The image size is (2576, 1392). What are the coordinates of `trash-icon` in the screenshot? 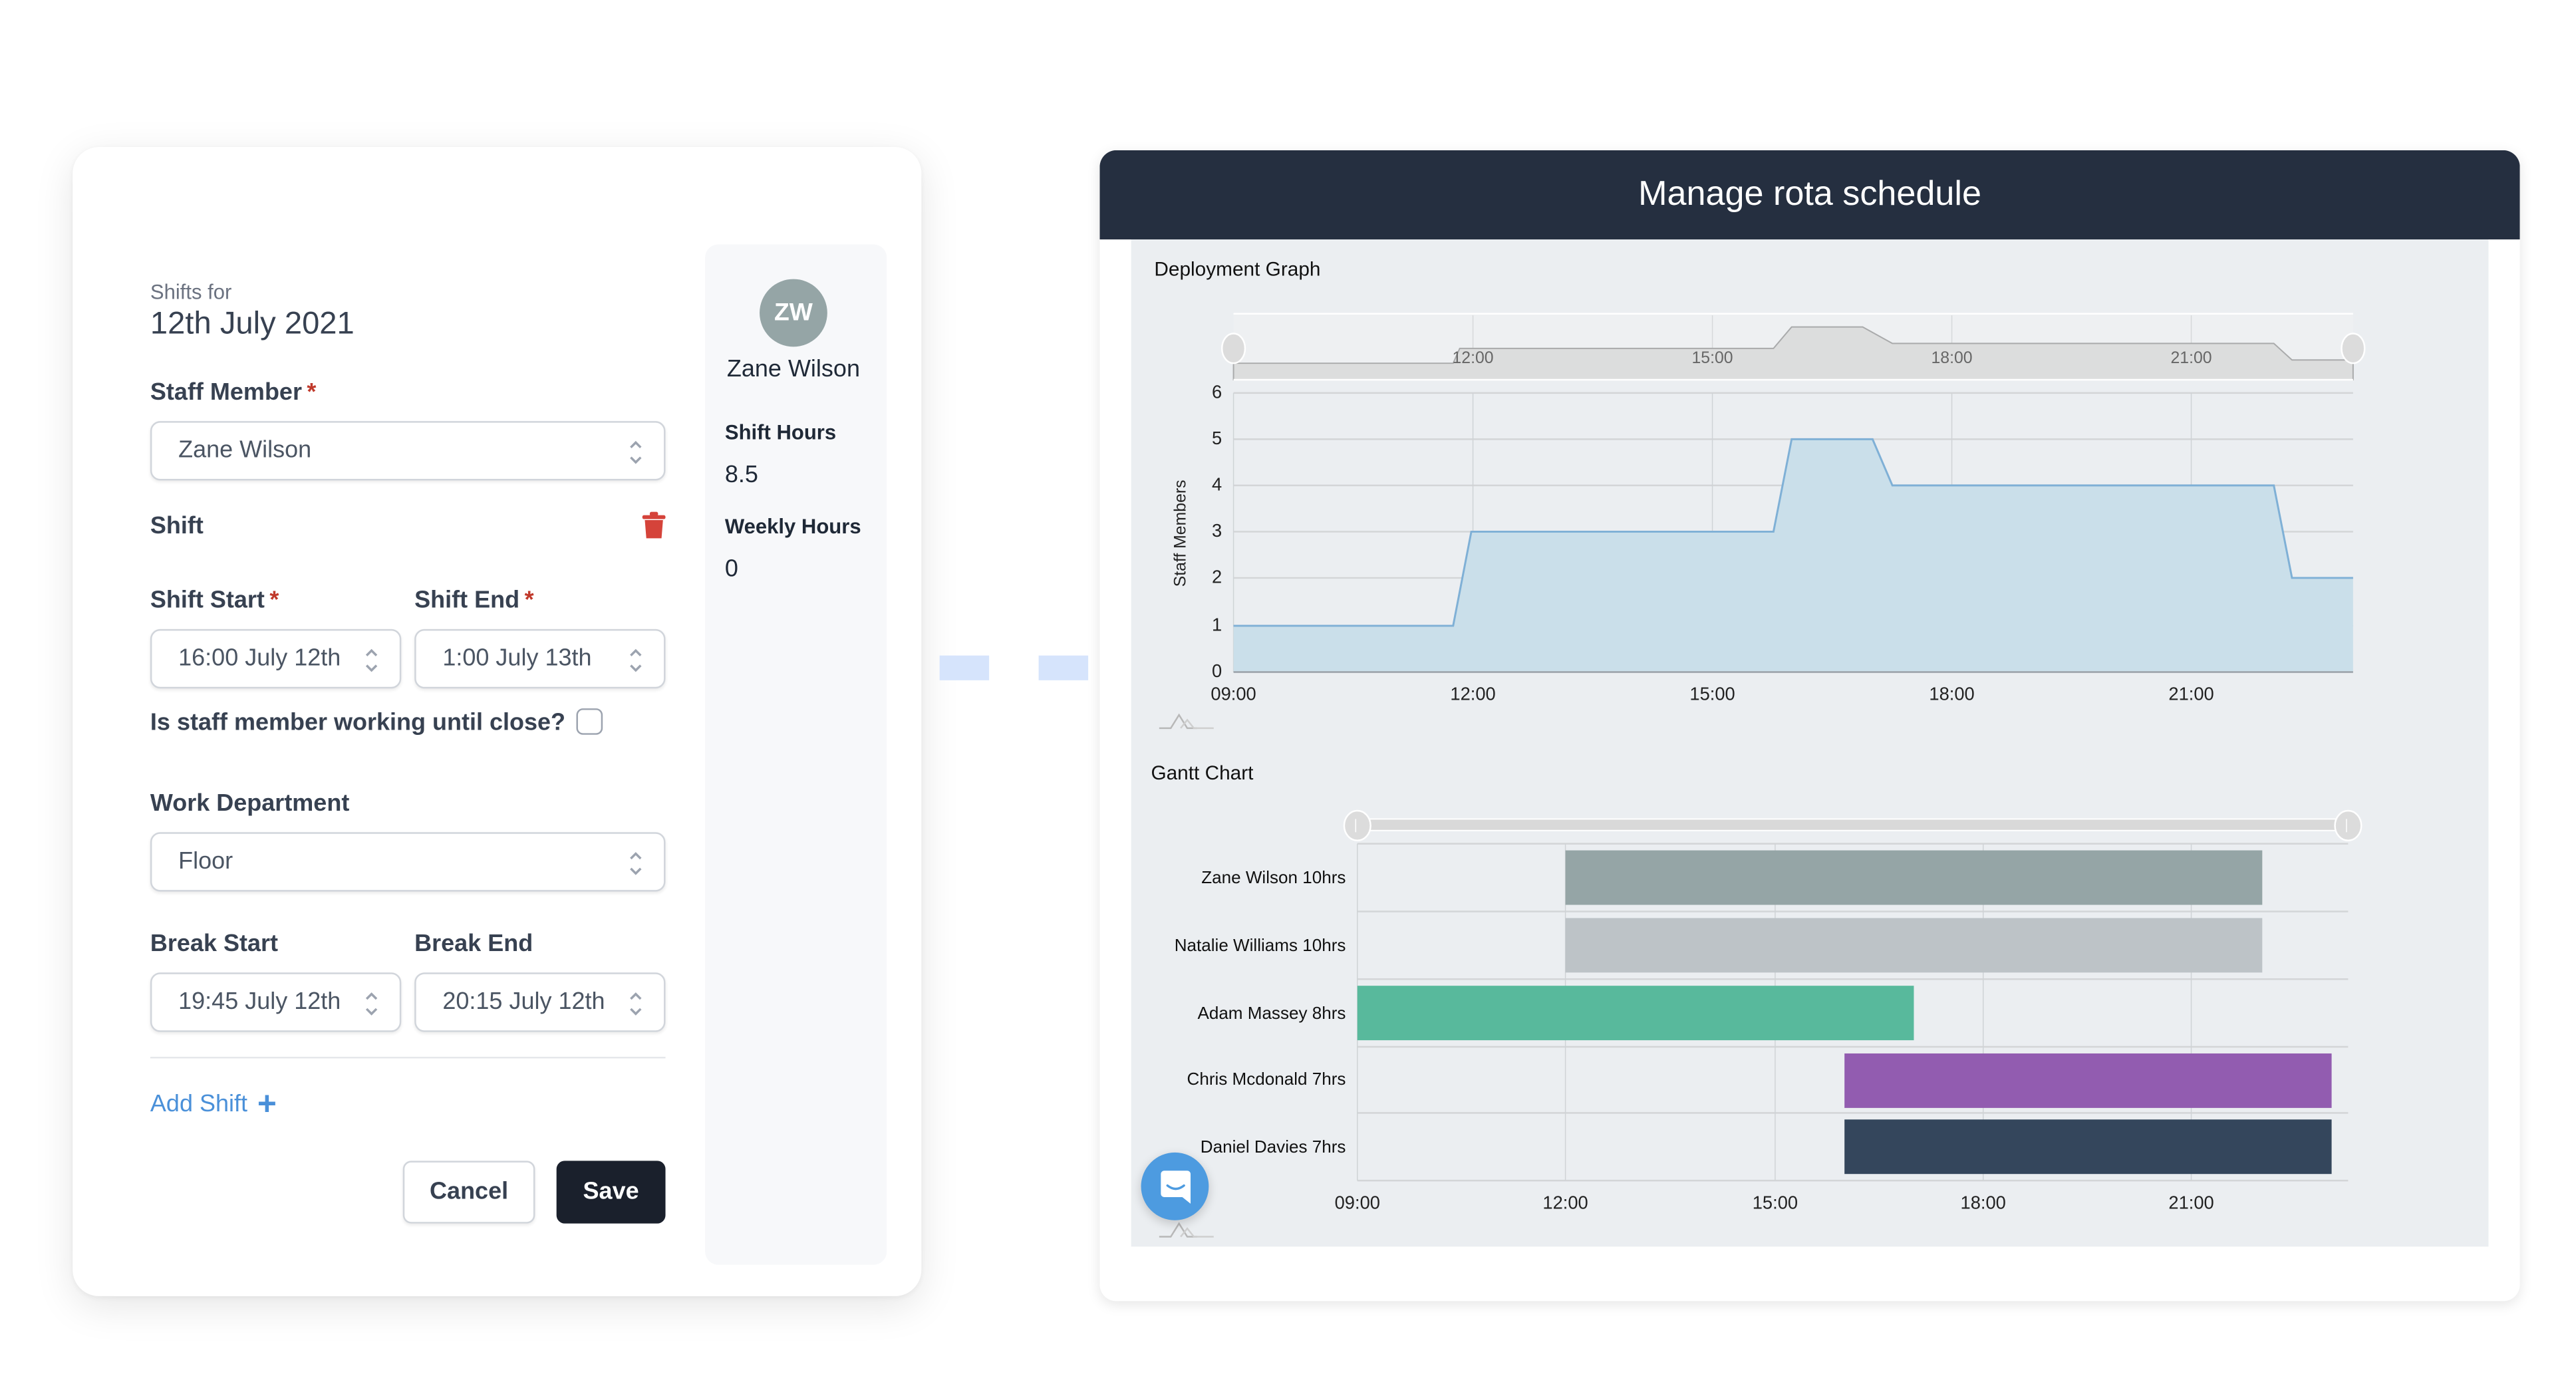 It's located at (654, 525).